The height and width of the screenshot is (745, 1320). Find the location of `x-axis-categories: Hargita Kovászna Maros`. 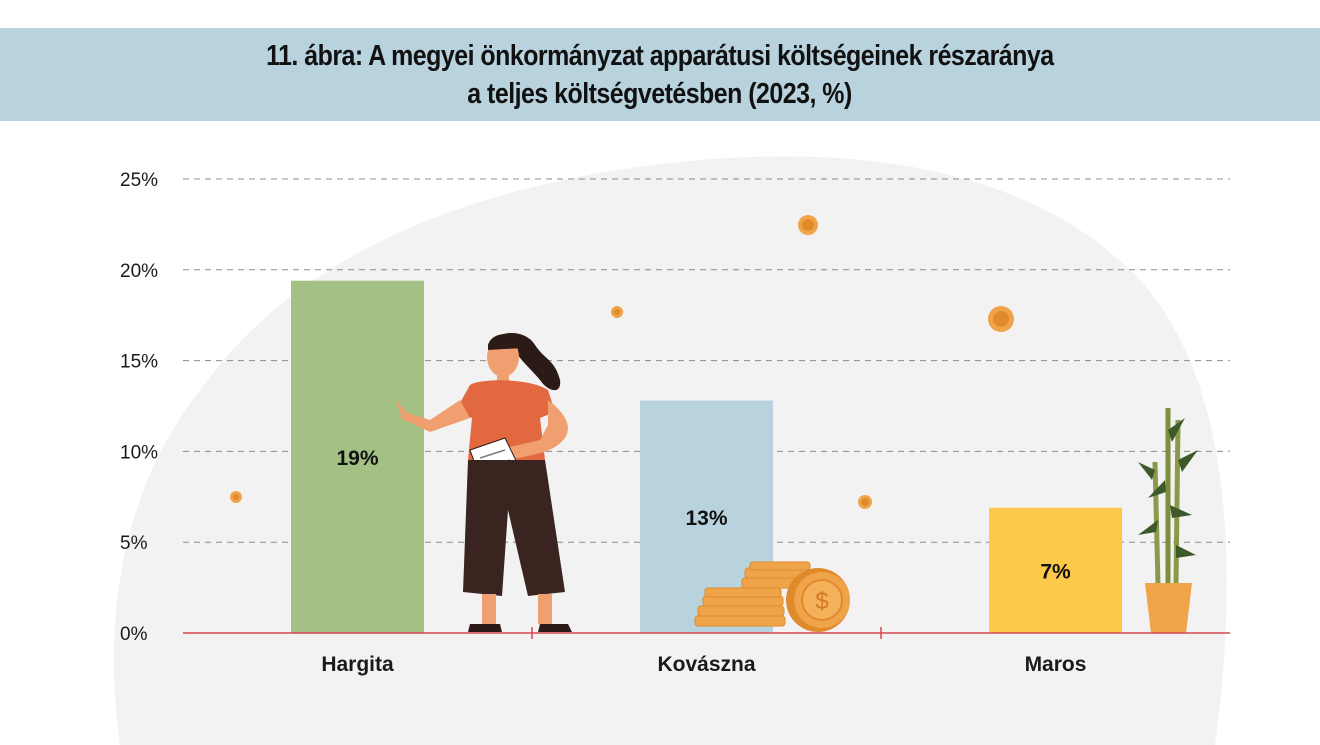

x-axis-categories: Hargita Kovászna Maros is located at coordinates (703, 664).